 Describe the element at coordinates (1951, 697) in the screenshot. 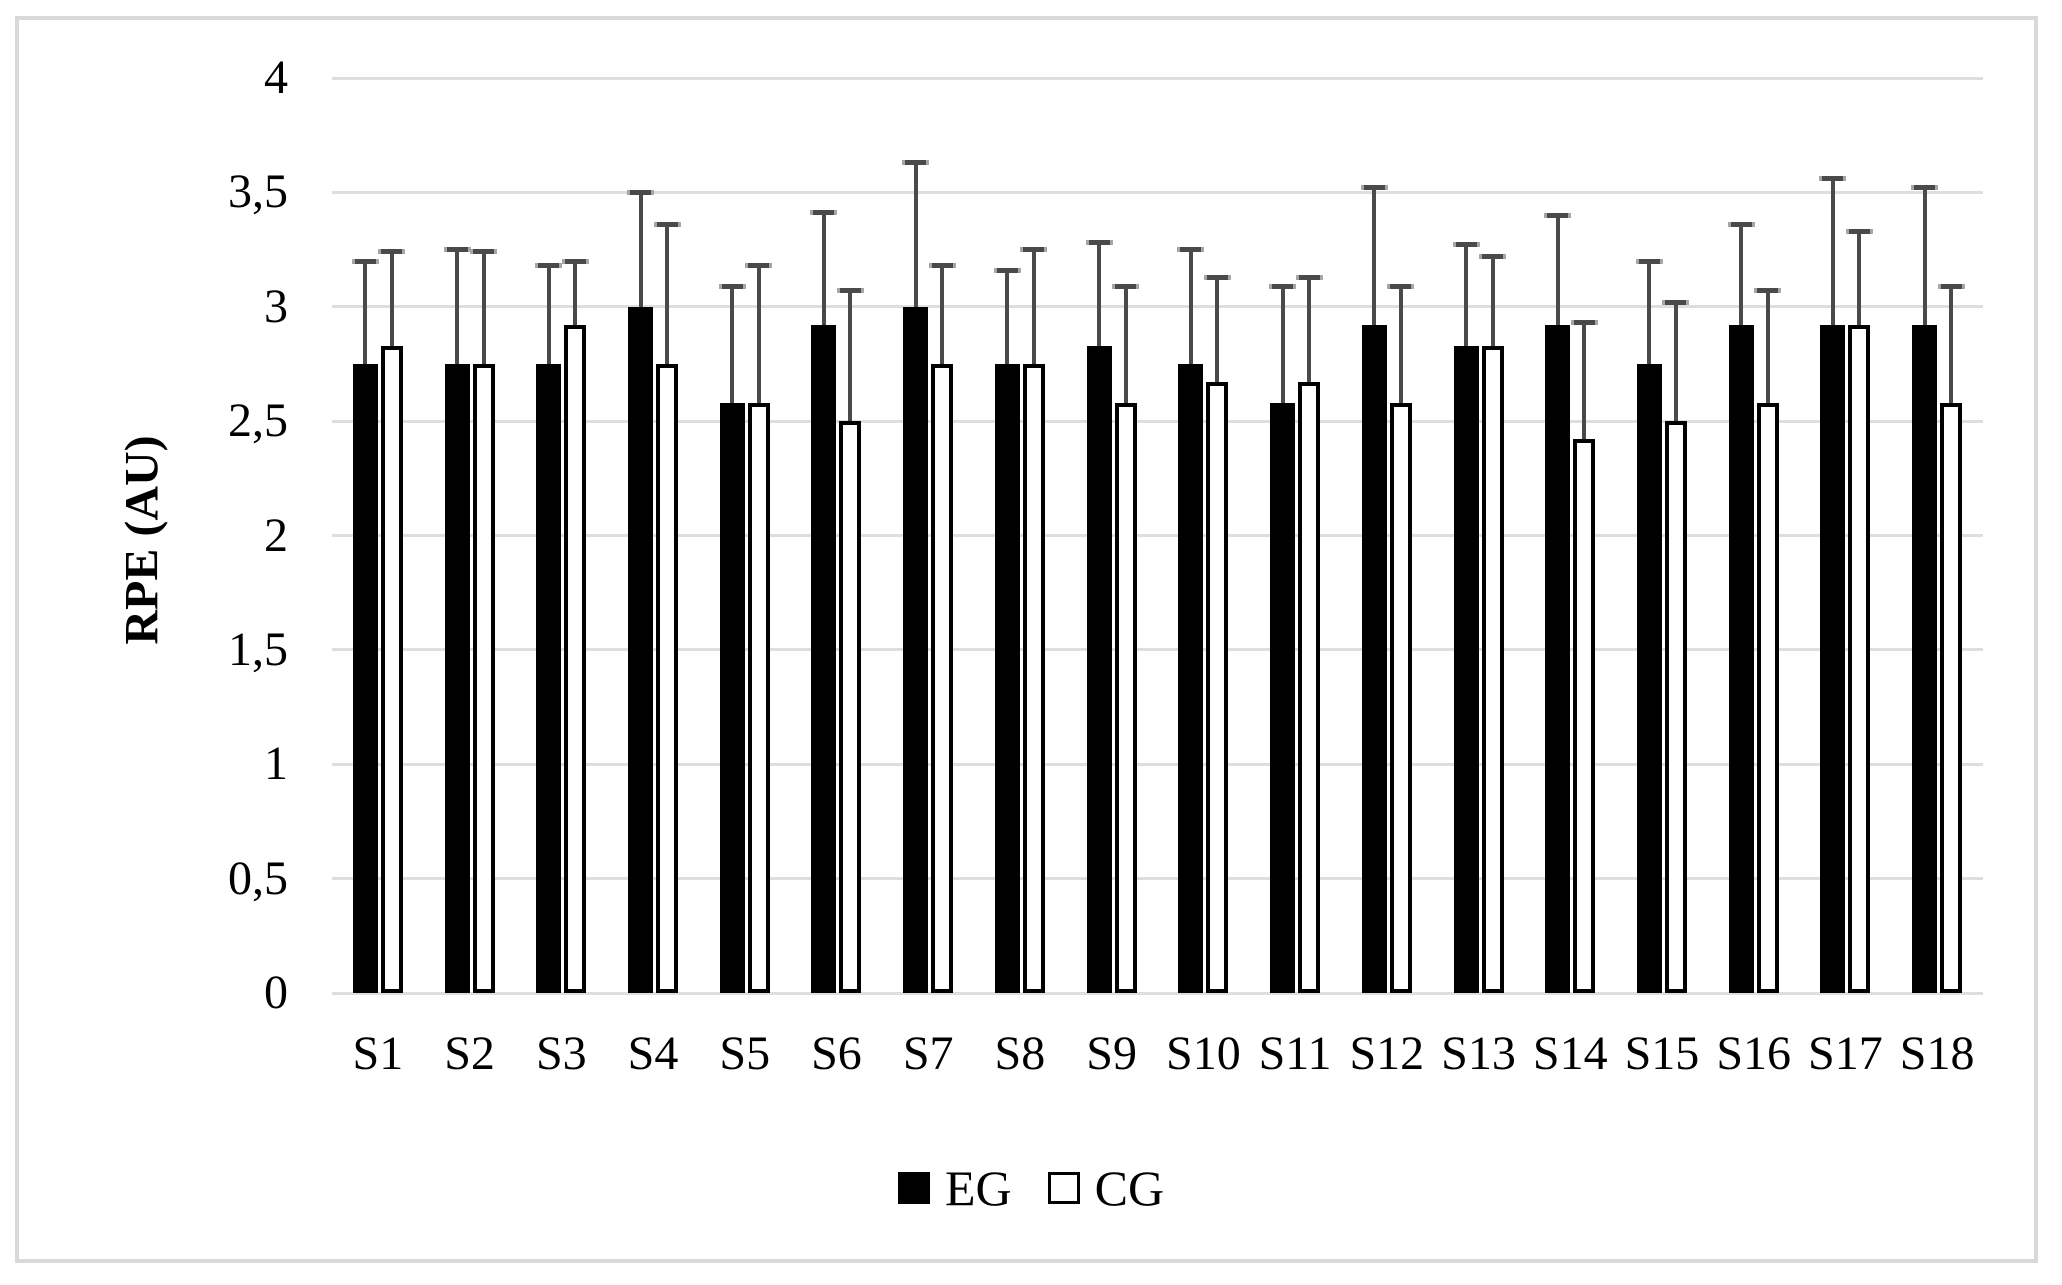

I see `bar-cg-s18` at that location.